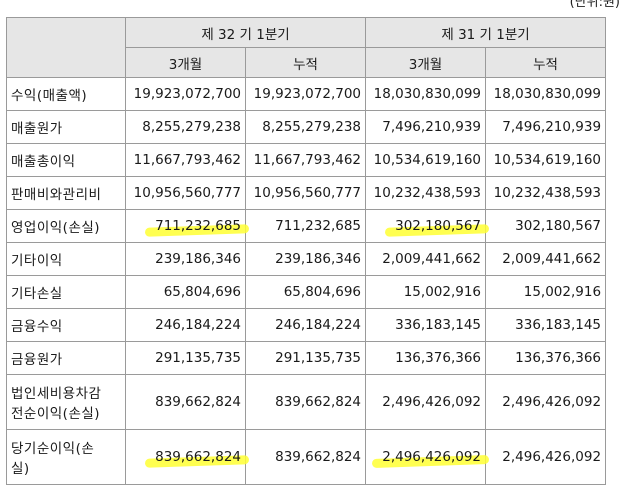 This screenshot has height=485, width=642. I want to click on header-row-sub: 3개월 누적 3개월 누적, so click(307, 62).